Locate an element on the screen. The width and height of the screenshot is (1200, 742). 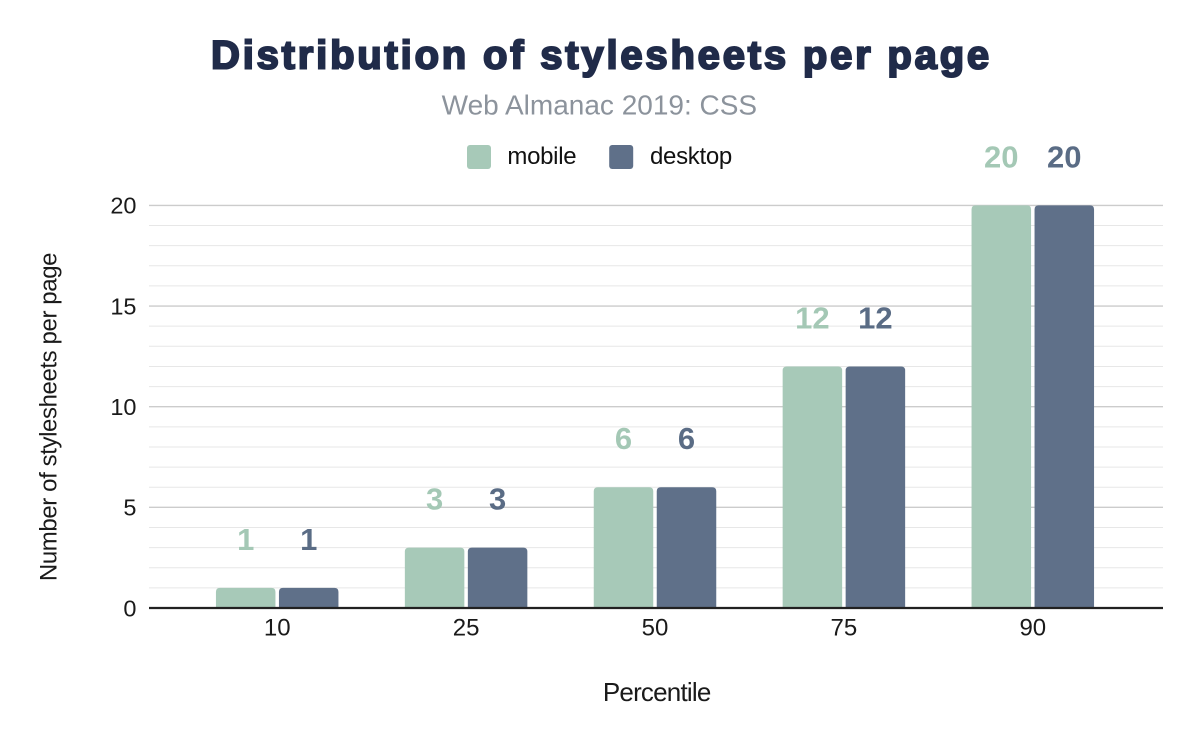
svg-text: 5 is located at coordinates (129, 508).